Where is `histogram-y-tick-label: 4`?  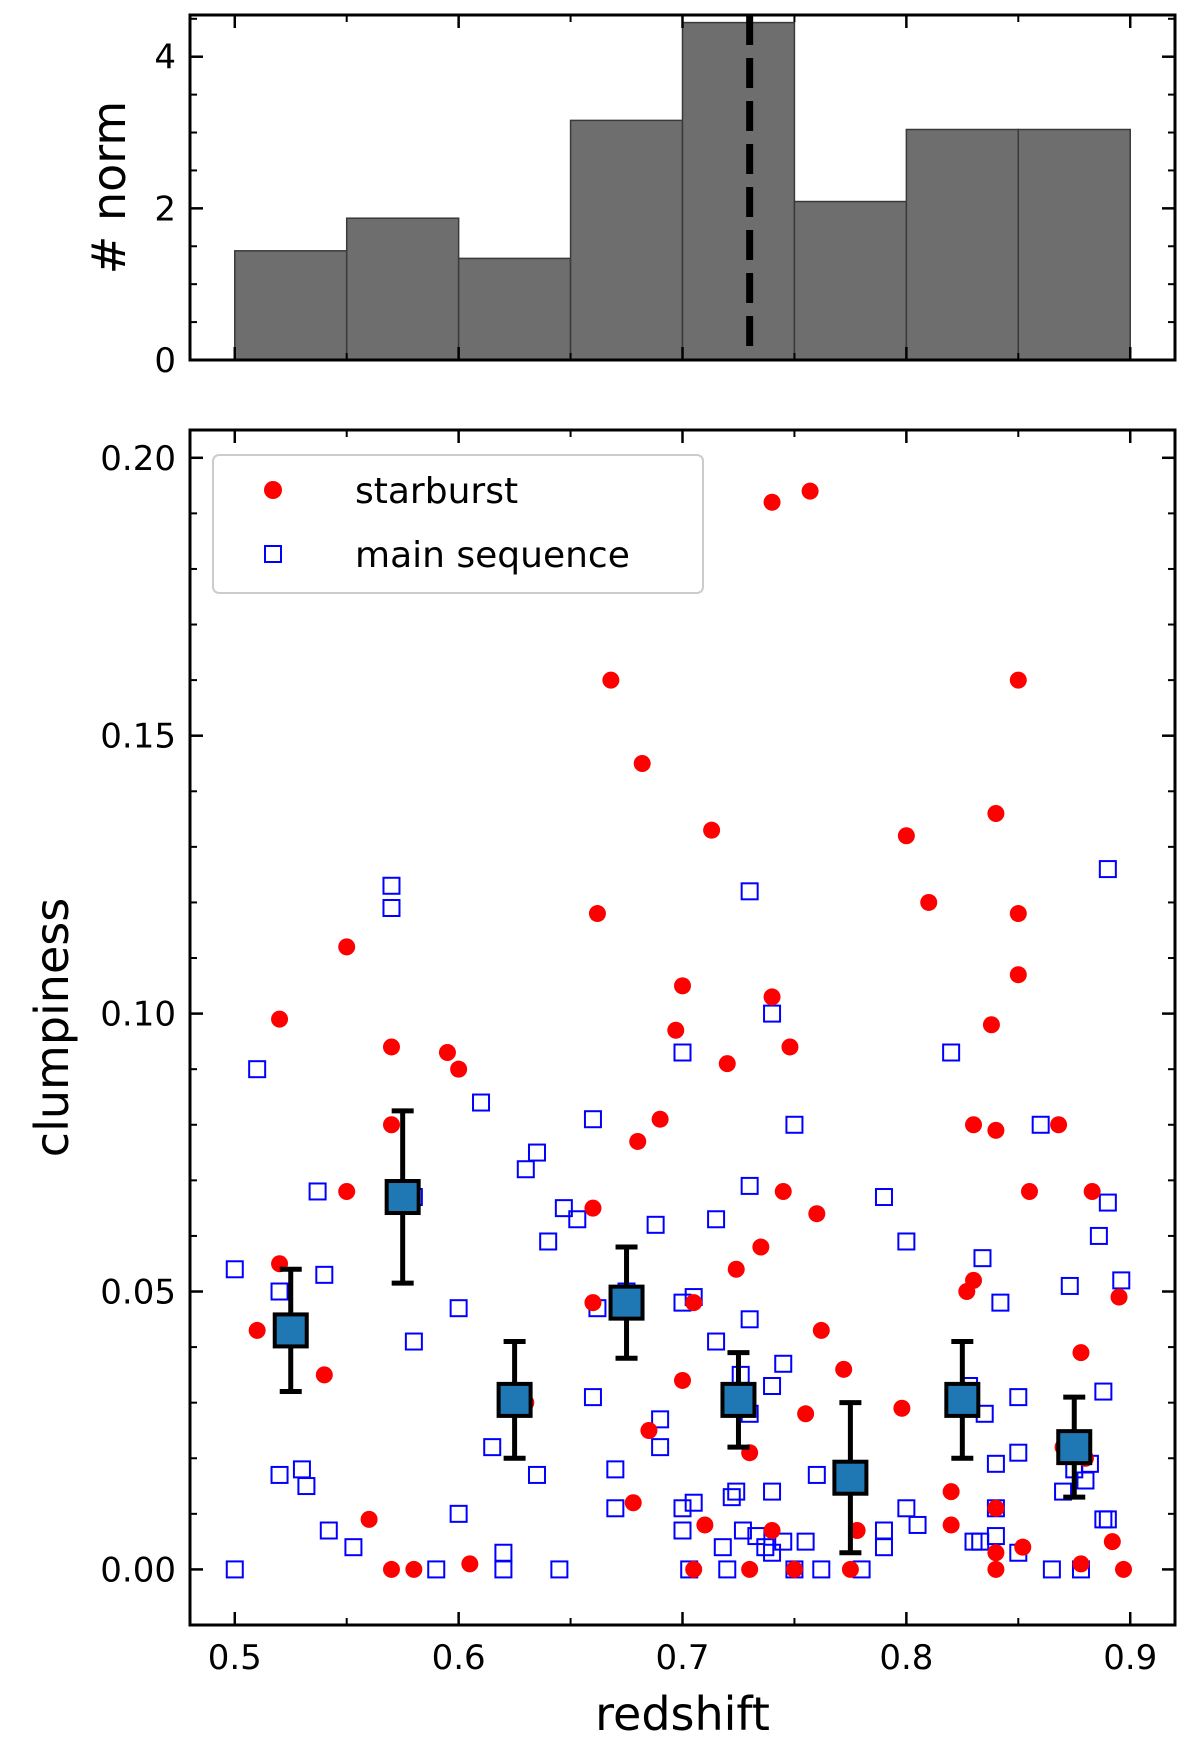
histogram-y-tick-label: 4 is located at coordinates (165, 58).